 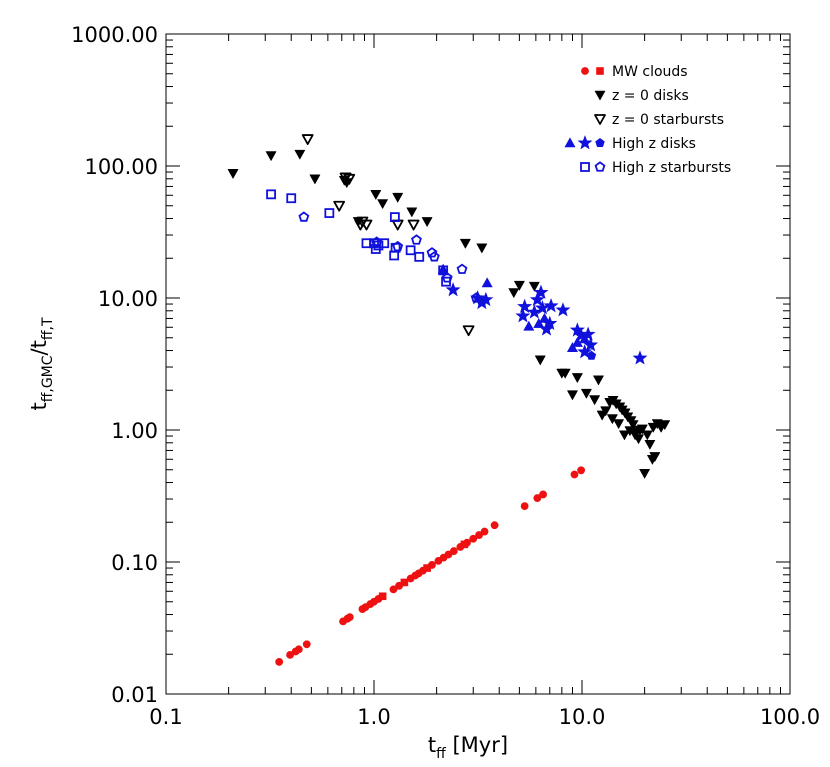 I want to click on x-axis-title: tff [Myr], so click(x=468, y=747).